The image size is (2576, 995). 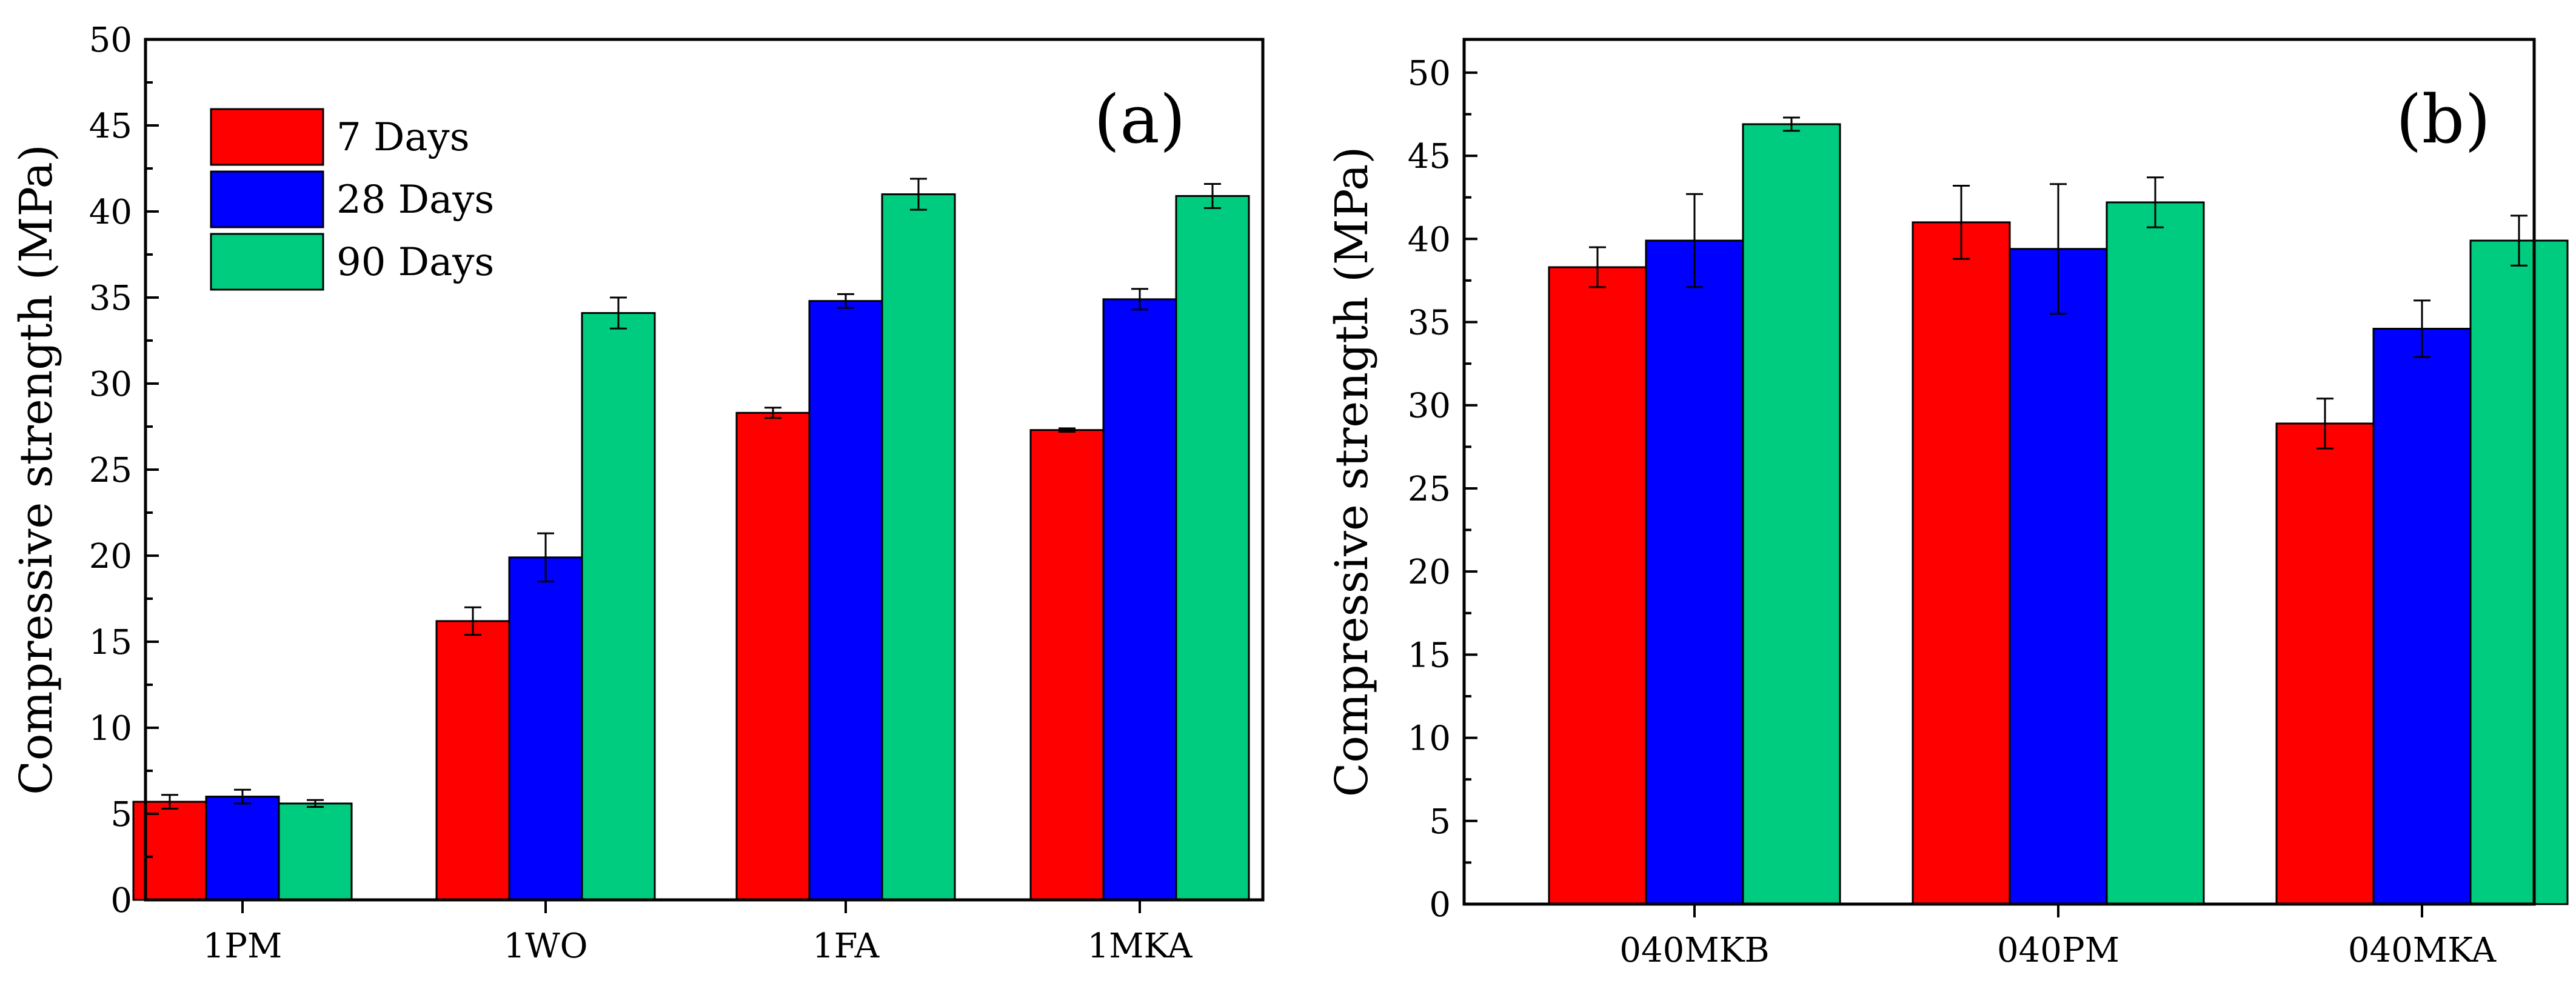 What do you see at coordinates (1694, 572) in the screenshot?
I see `bar-040MKB-28-days` at bounding box center [1694, 572].